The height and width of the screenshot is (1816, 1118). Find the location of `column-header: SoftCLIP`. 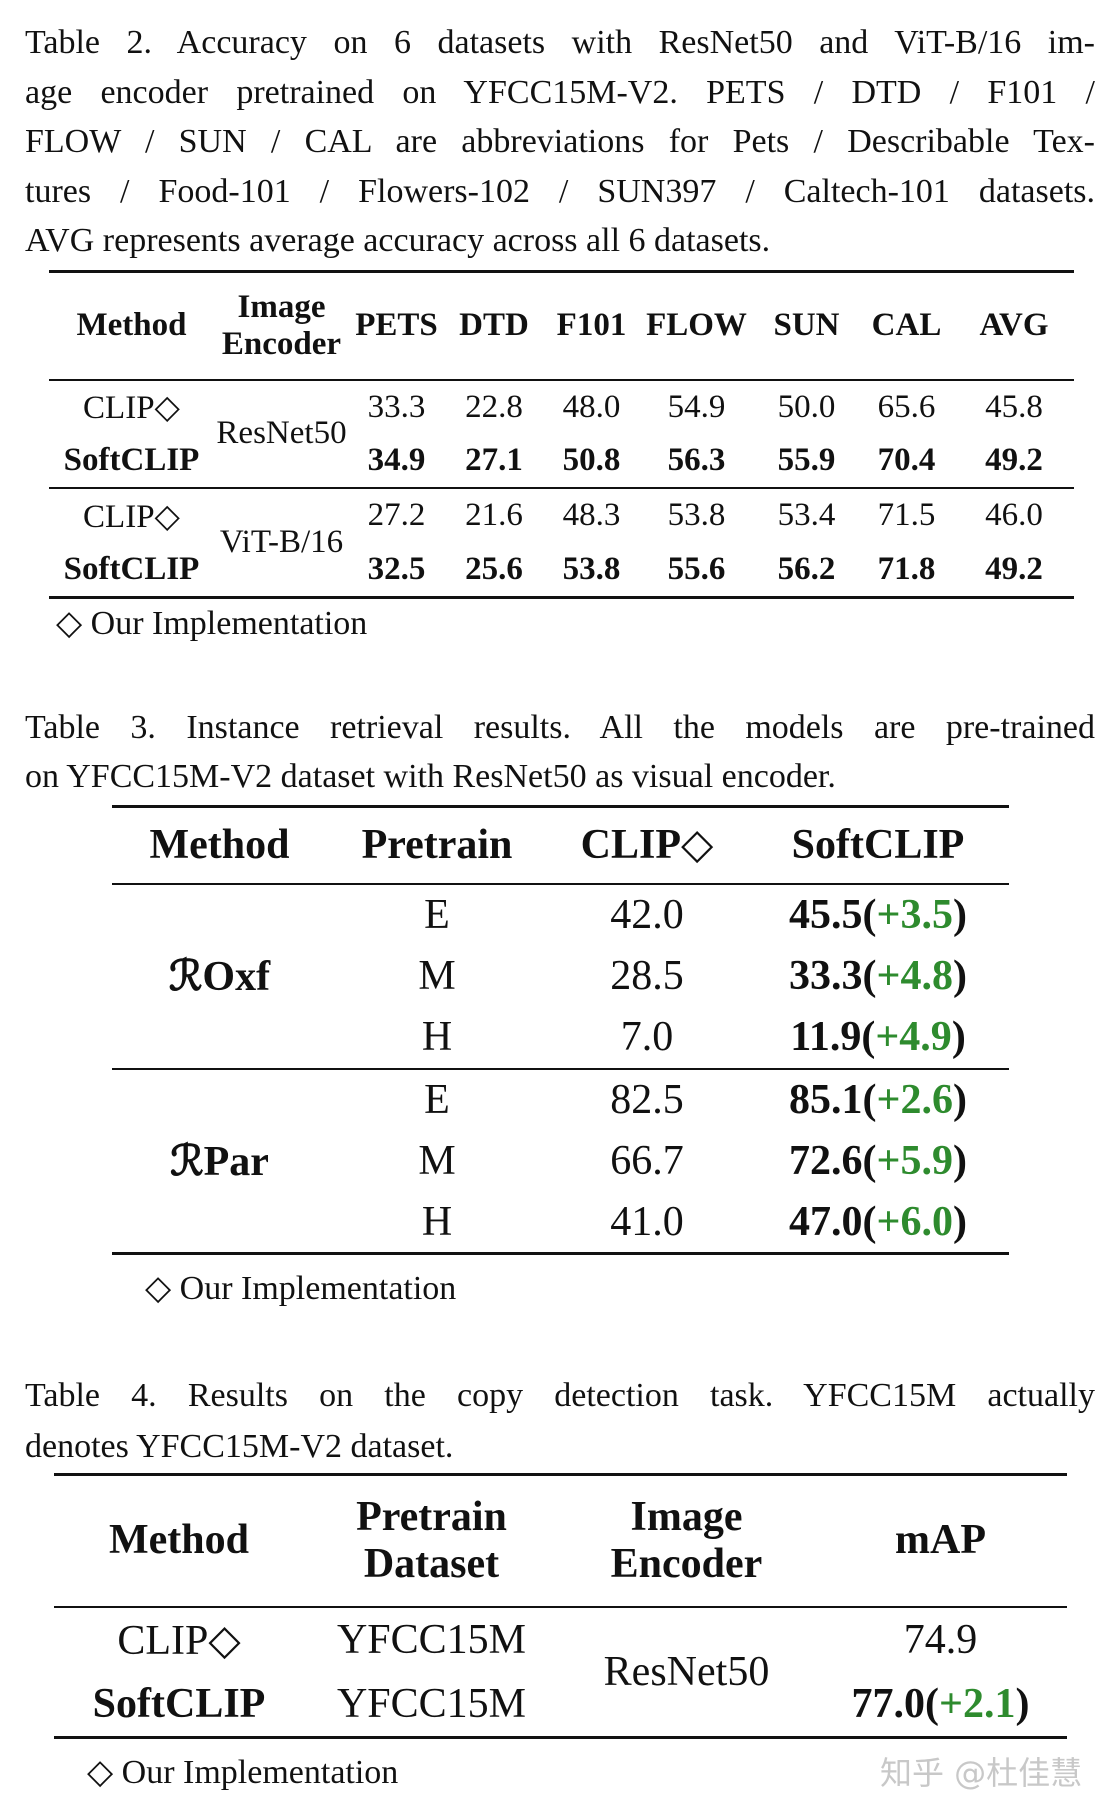

column-header: SoftCLIP is located at coordinates (878, 844).